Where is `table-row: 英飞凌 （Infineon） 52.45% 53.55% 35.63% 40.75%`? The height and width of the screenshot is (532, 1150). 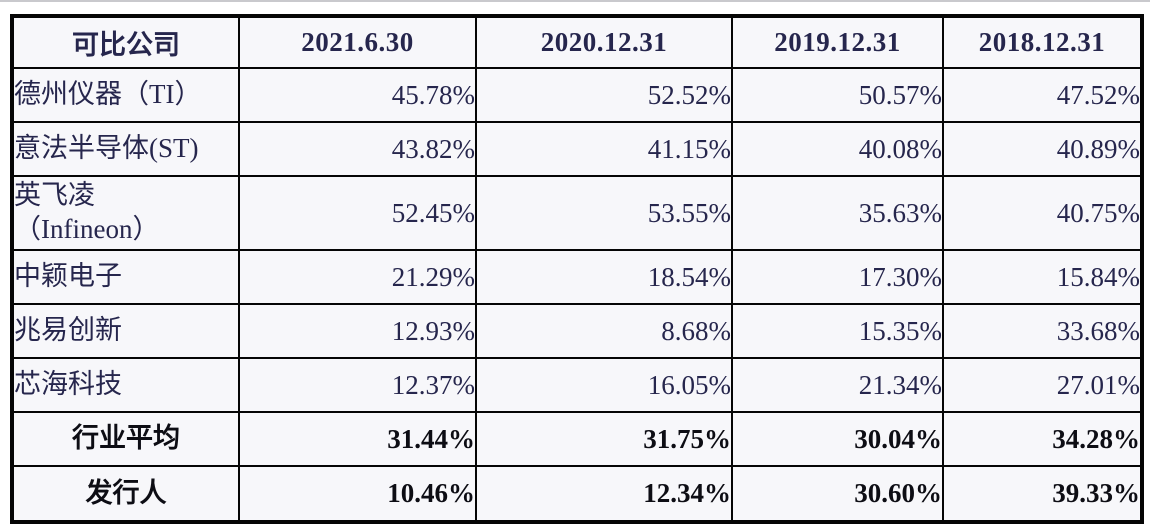 table-row: 英飞凌 （Infineon） 52.45% 53.55% 35.63% 40.75% is located at coordinates (577, 213).